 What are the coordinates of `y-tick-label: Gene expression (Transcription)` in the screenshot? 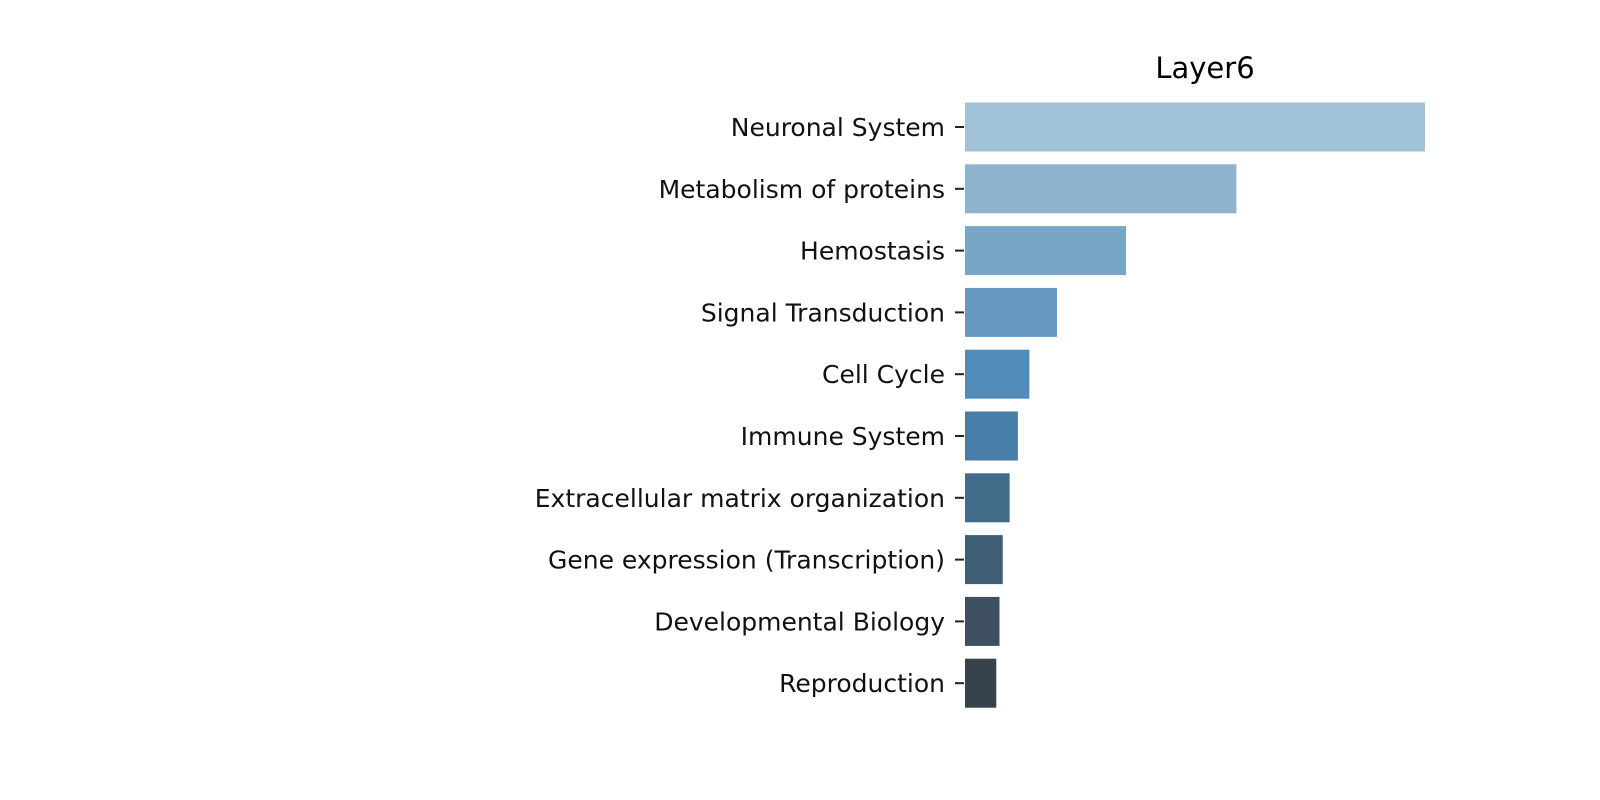 It's located at (746, 560).